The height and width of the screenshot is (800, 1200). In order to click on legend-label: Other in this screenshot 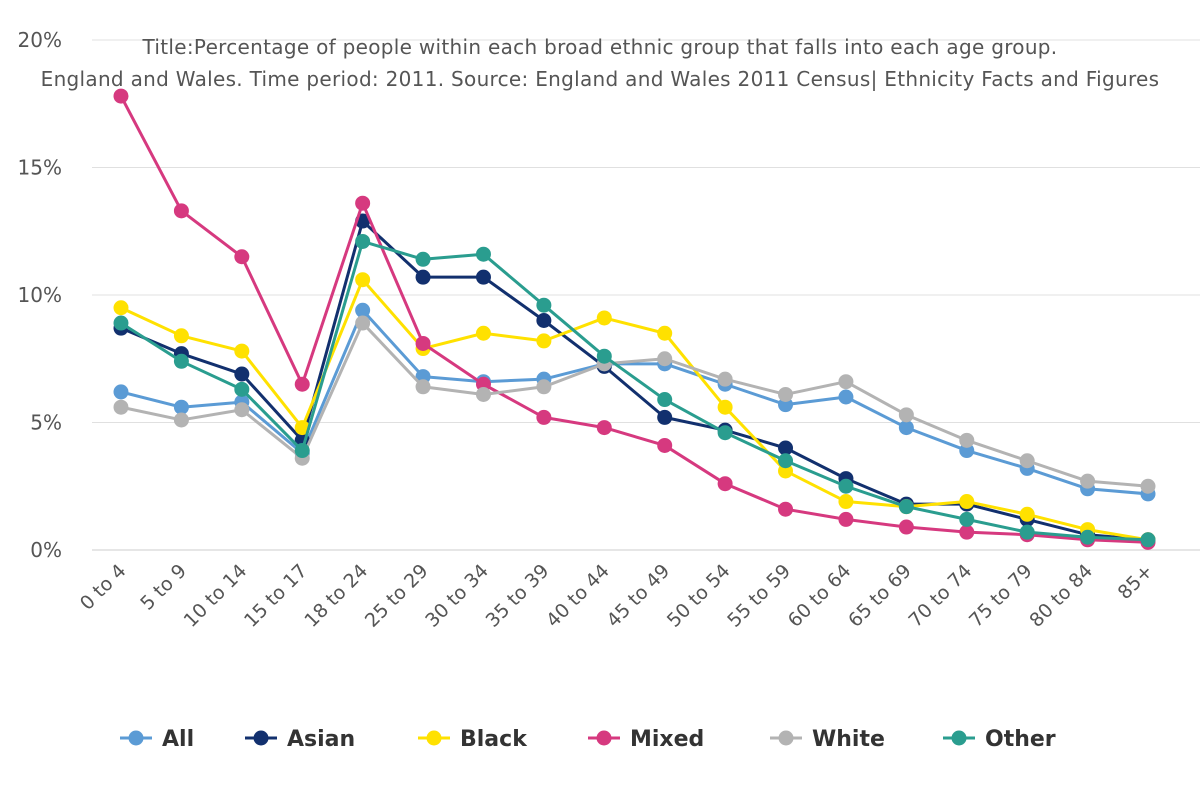, I will do `click(1020, 739)`.